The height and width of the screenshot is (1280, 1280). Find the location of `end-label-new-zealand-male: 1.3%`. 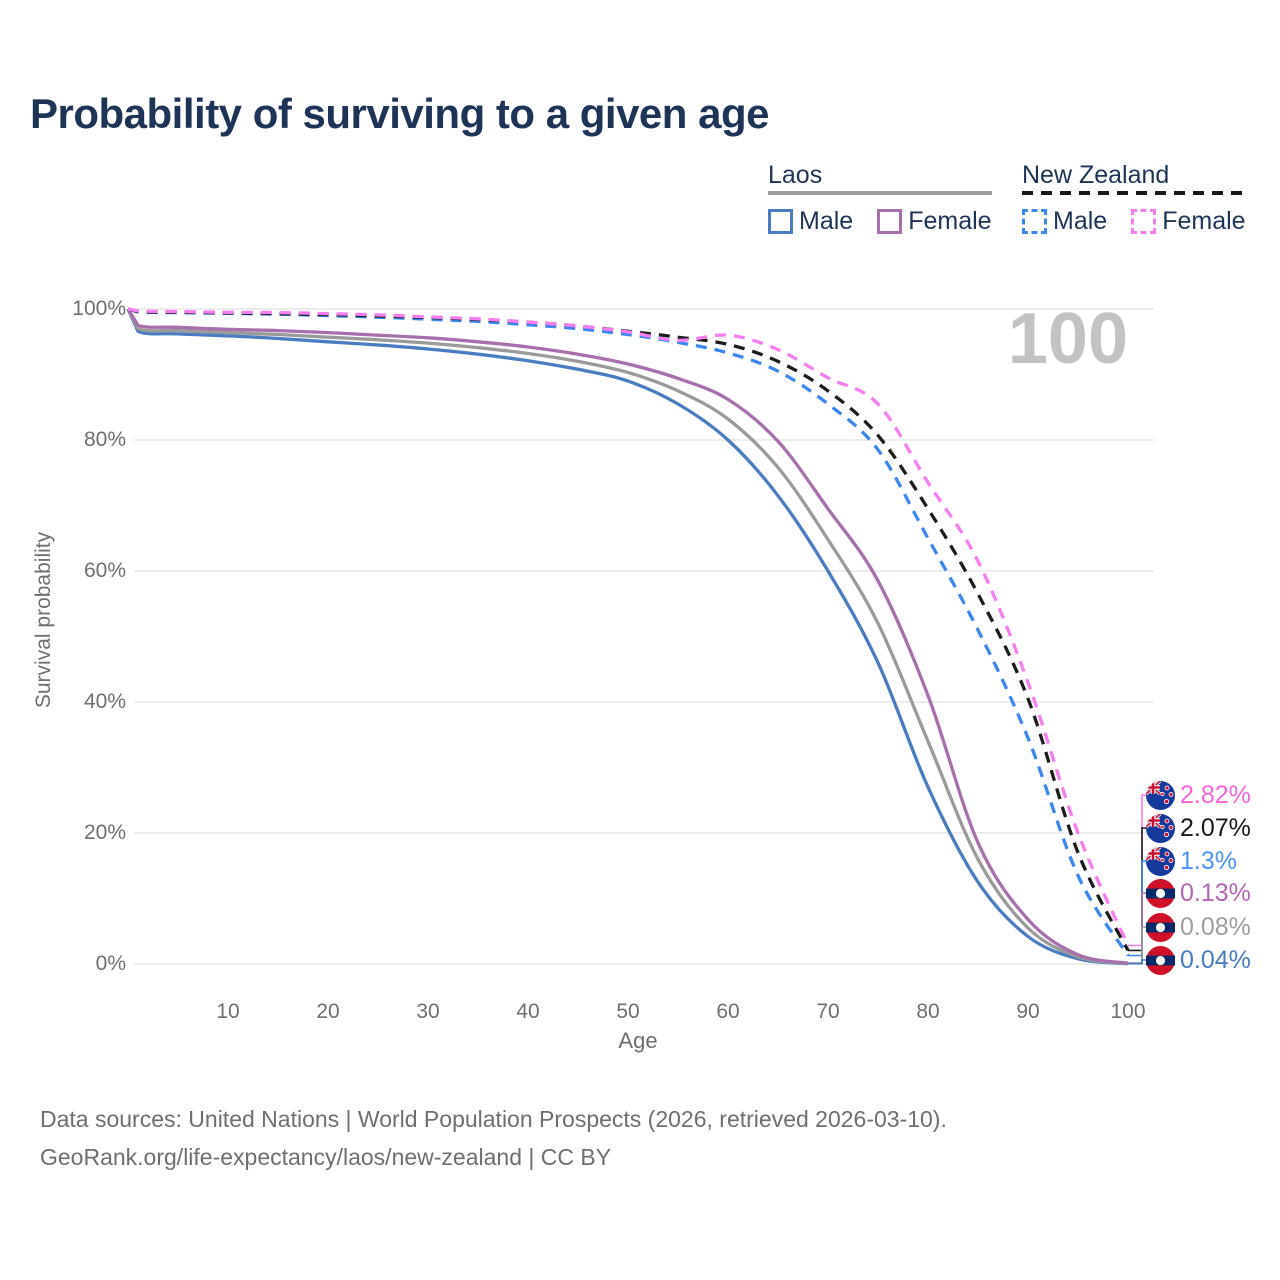

end-label-new-zealand-male: 1.3% is located at coordinates (1191, 861).